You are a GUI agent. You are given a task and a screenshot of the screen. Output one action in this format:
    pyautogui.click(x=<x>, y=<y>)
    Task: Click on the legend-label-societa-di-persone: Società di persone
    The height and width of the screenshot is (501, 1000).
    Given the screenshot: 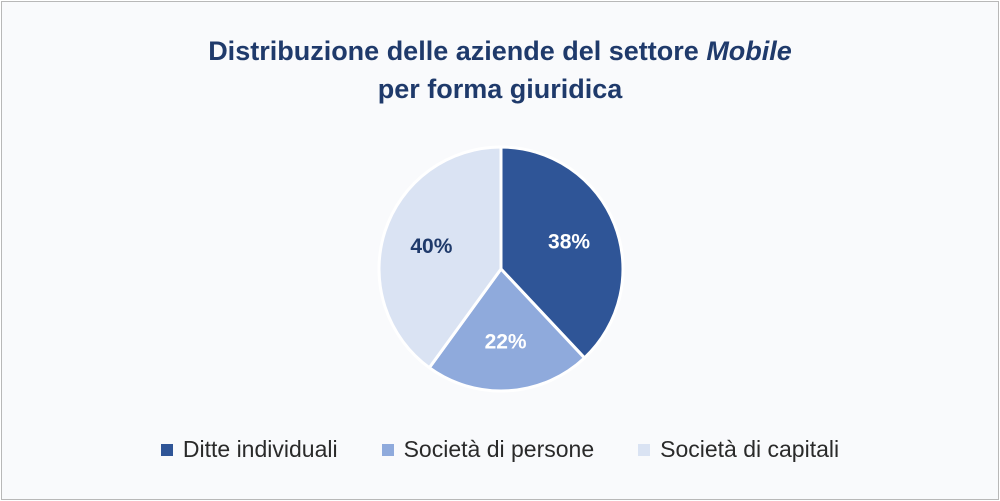 What is the action you would take?
    pyautogui.click(x=499, y=449)
    